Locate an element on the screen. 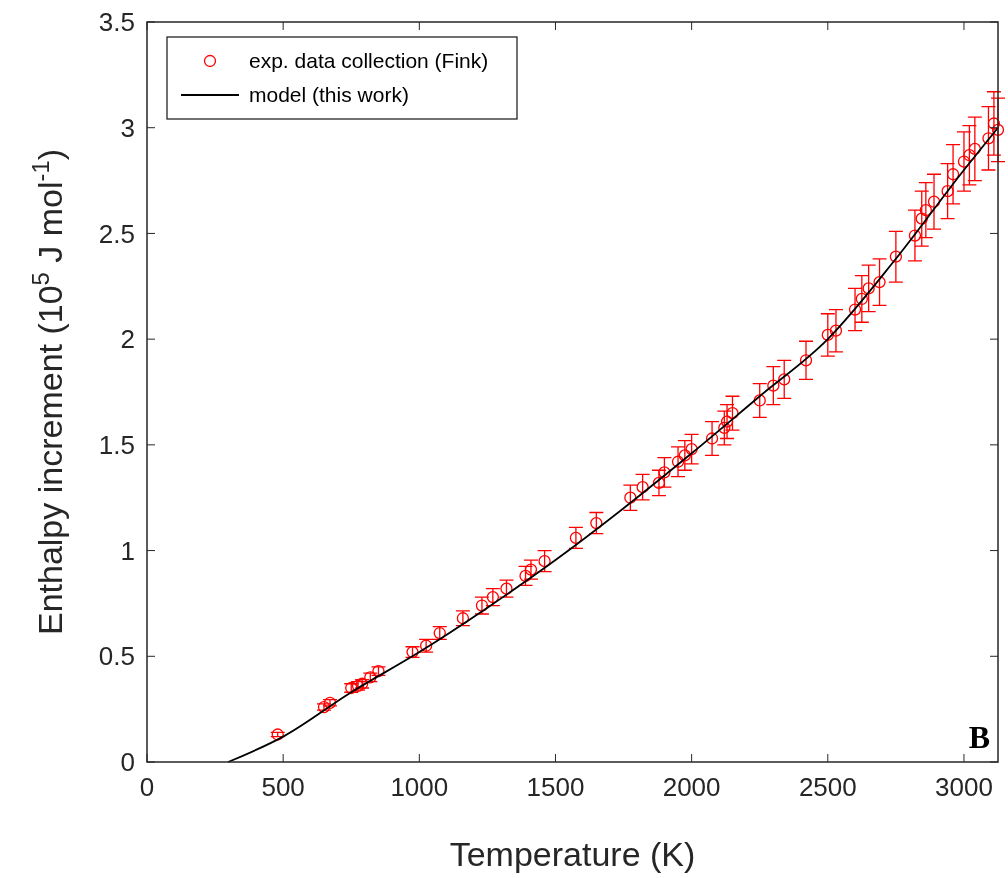 The width and height of the screenshot is (1008, 878). annotation: B is located at coordinates (979, 737).